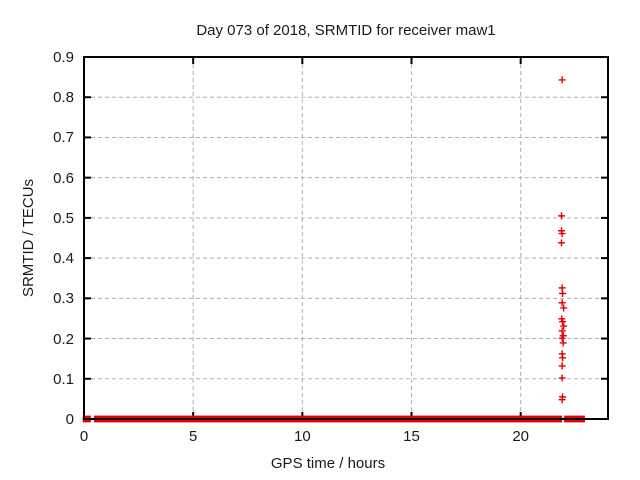 The image size is (640, 480). Describe the element at coordinates (63, 218) in the screenshot. I see `y-tick-label: 0.5` at that location.